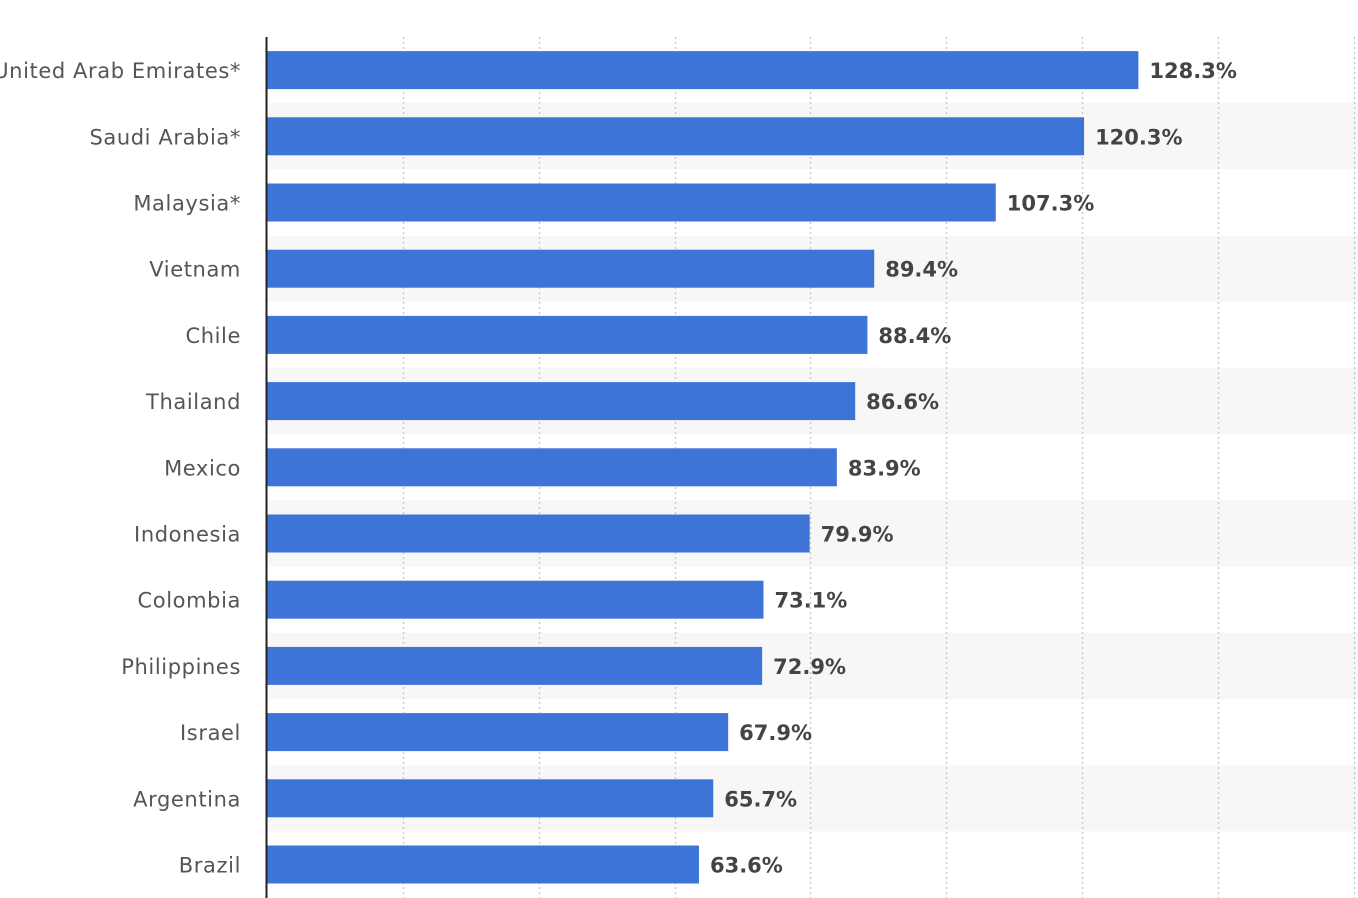  I want to click on category-label: Chile, so click(213, 336).